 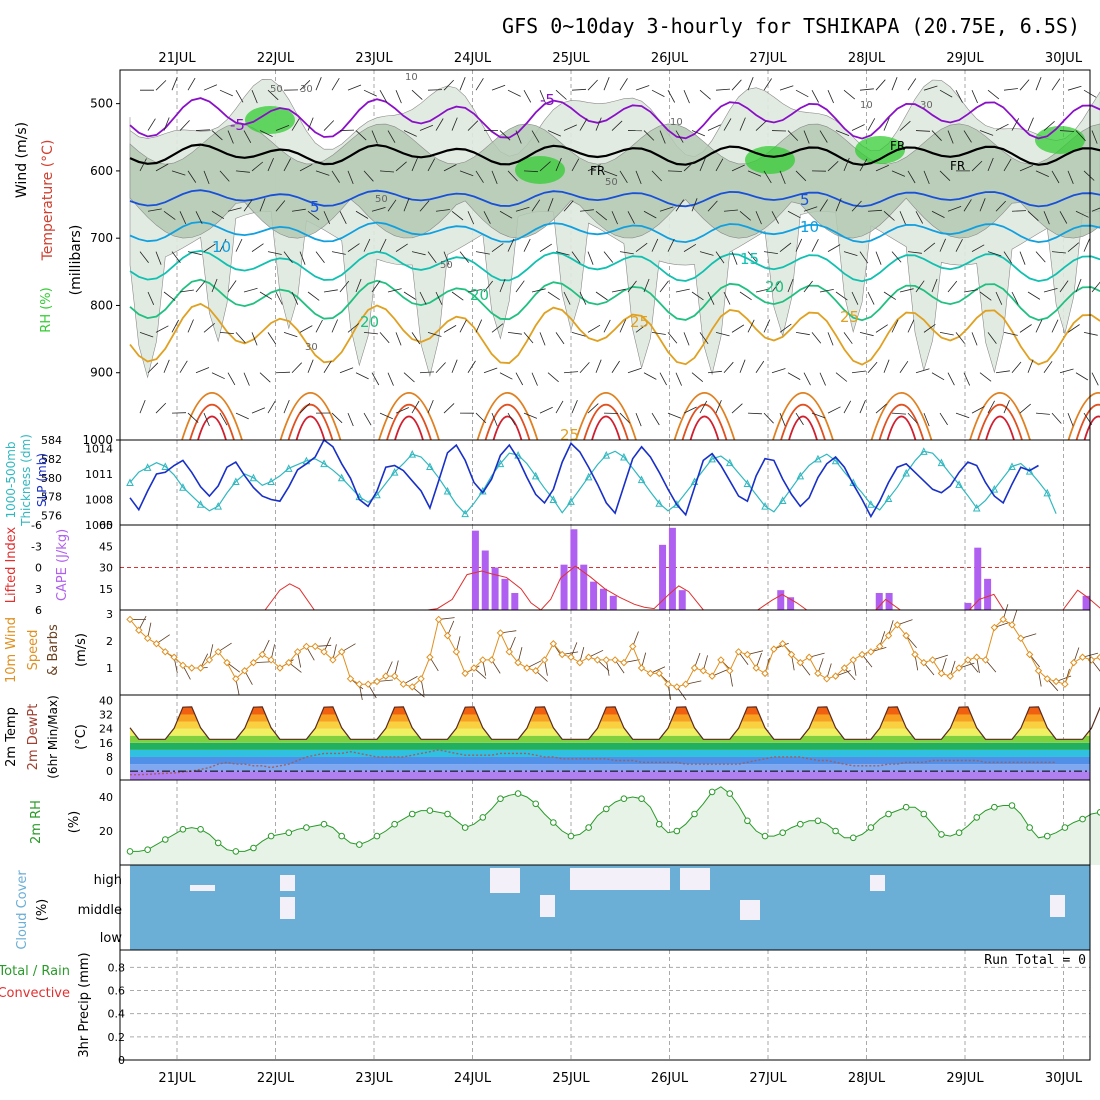 What do you see at coordinates (106, 831) in the screenshot?
I see `rh2m-tick-label: 20` at bounding box center [106, 831].